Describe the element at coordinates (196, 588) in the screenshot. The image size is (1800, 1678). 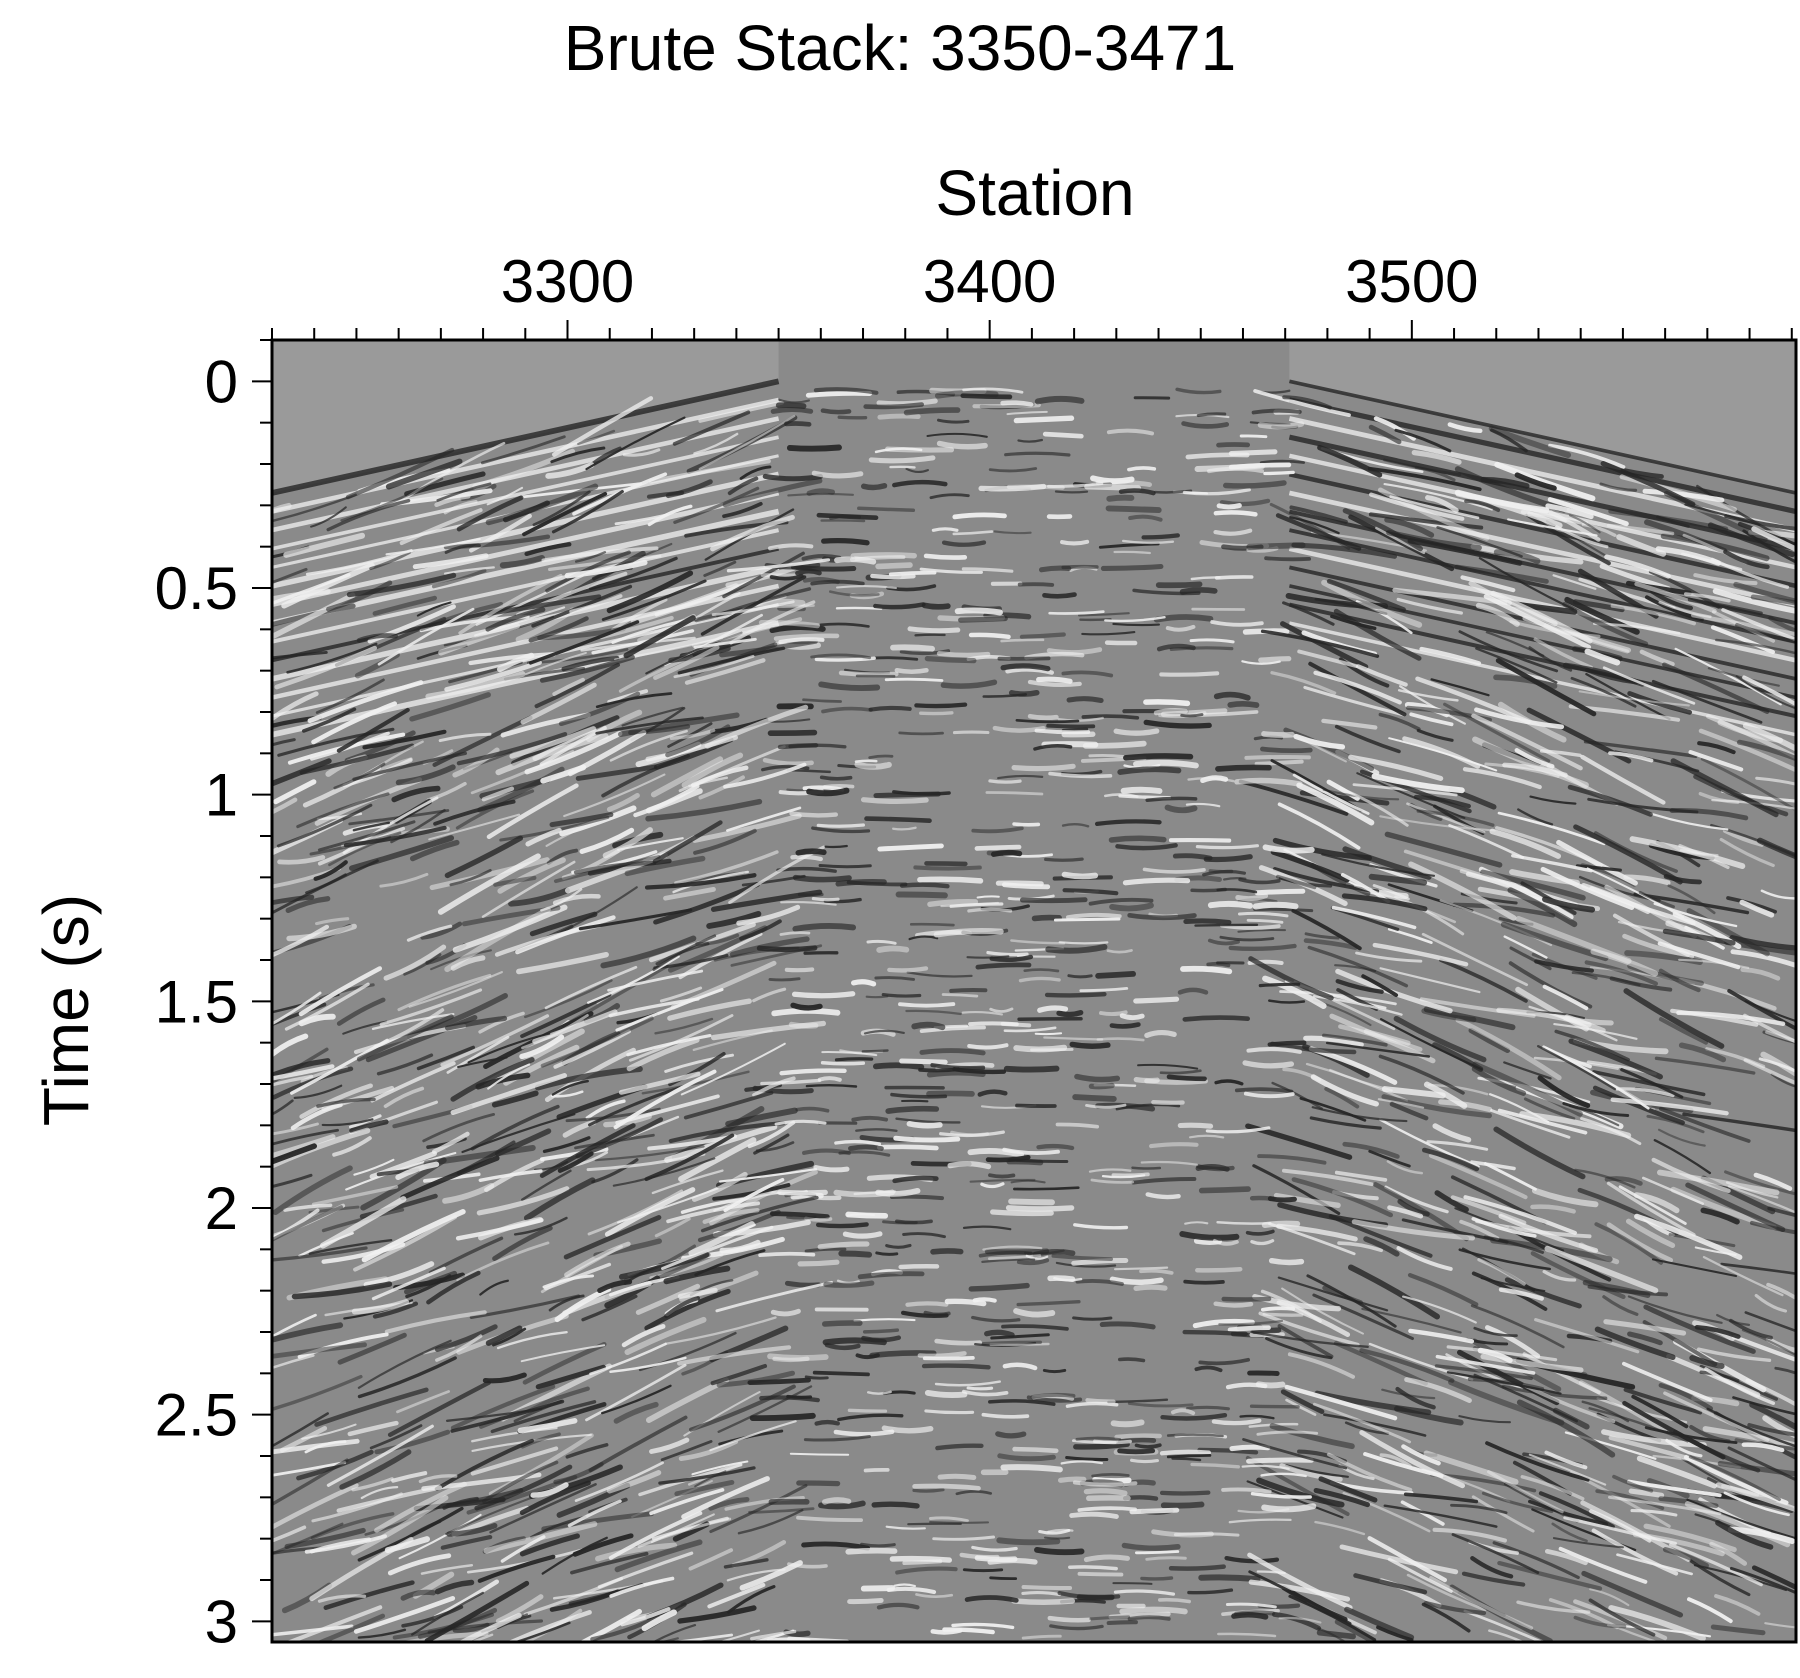
I see `y-tick-label: 0.5` at that location.